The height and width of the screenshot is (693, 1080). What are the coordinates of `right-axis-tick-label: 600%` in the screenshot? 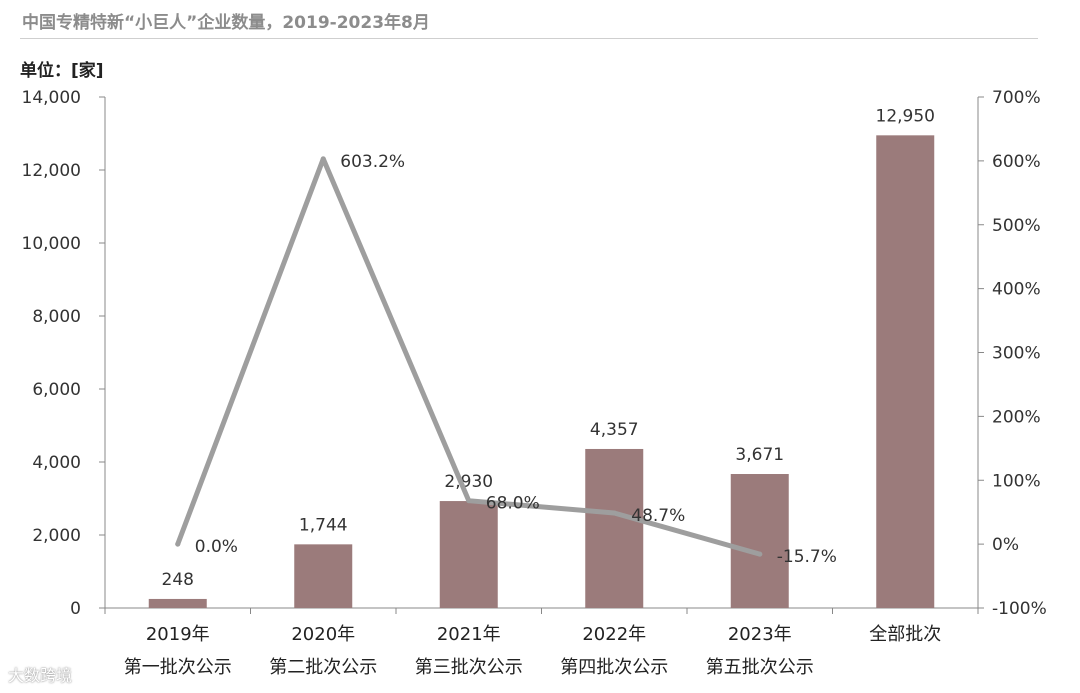 It's located at (1016, 162).